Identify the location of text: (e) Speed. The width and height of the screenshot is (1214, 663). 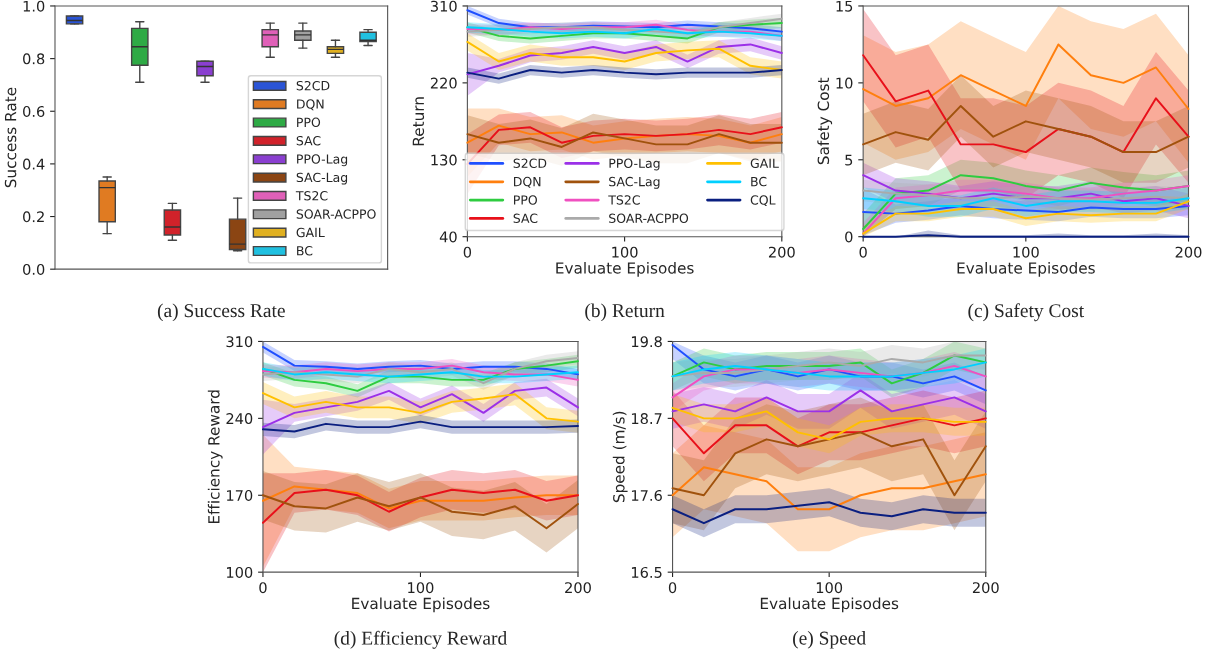
(829, 639).